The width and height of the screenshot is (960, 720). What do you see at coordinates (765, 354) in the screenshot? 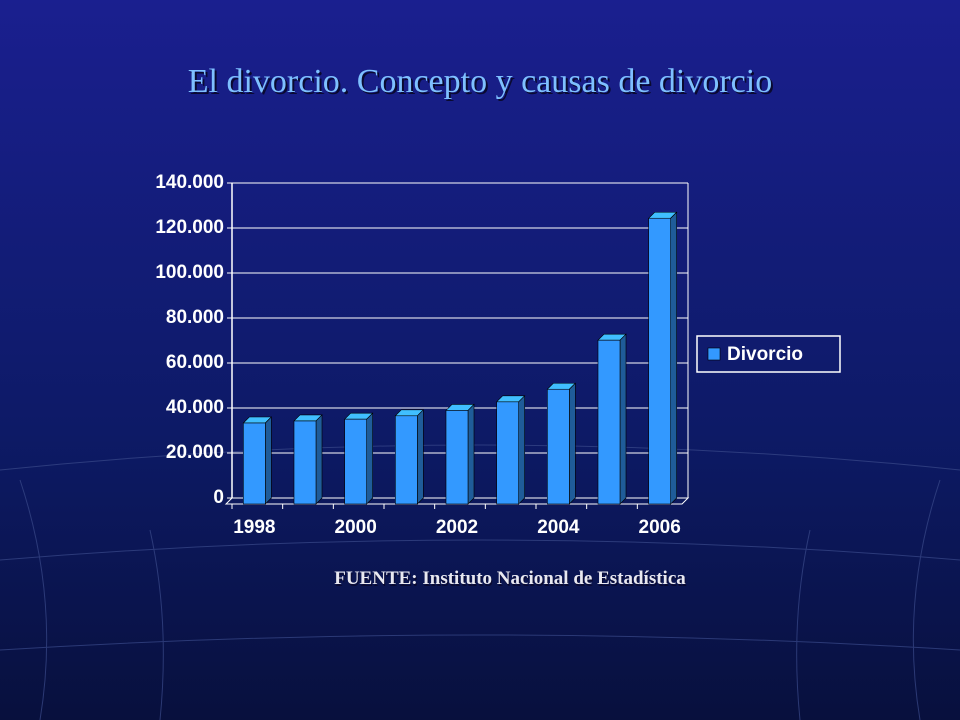
I see `legend-label: Divorcio` at bounding box center [765, 354].